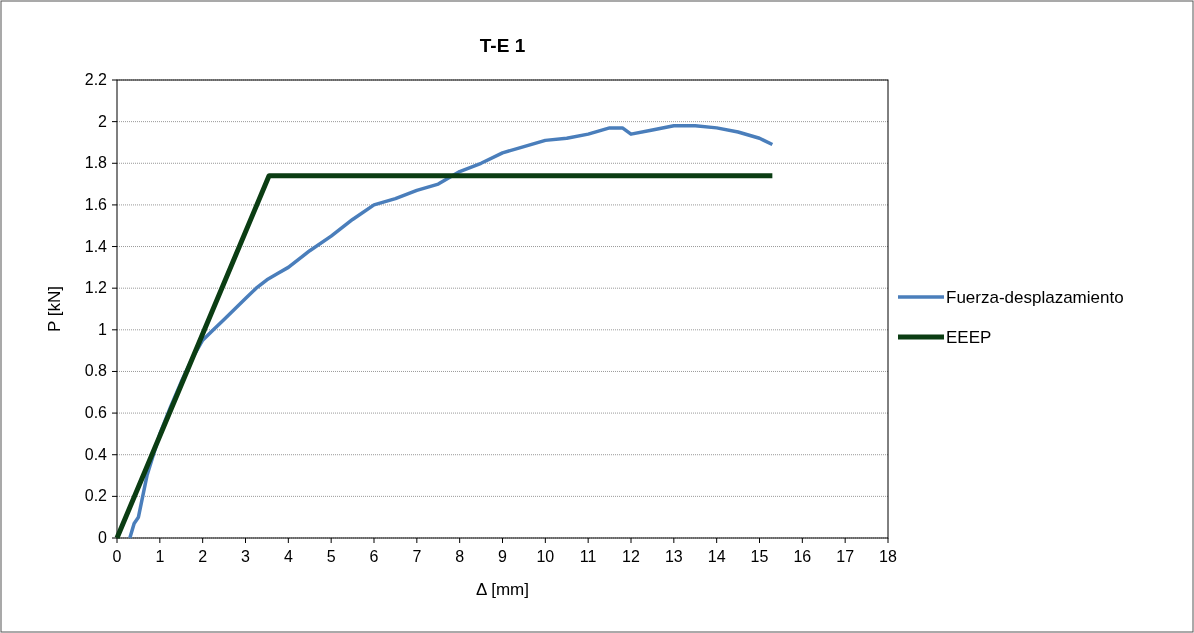  Describe the element at coordinates (96, 413) in the screenshot. I see `y-tick-label: 0.6` at that location.